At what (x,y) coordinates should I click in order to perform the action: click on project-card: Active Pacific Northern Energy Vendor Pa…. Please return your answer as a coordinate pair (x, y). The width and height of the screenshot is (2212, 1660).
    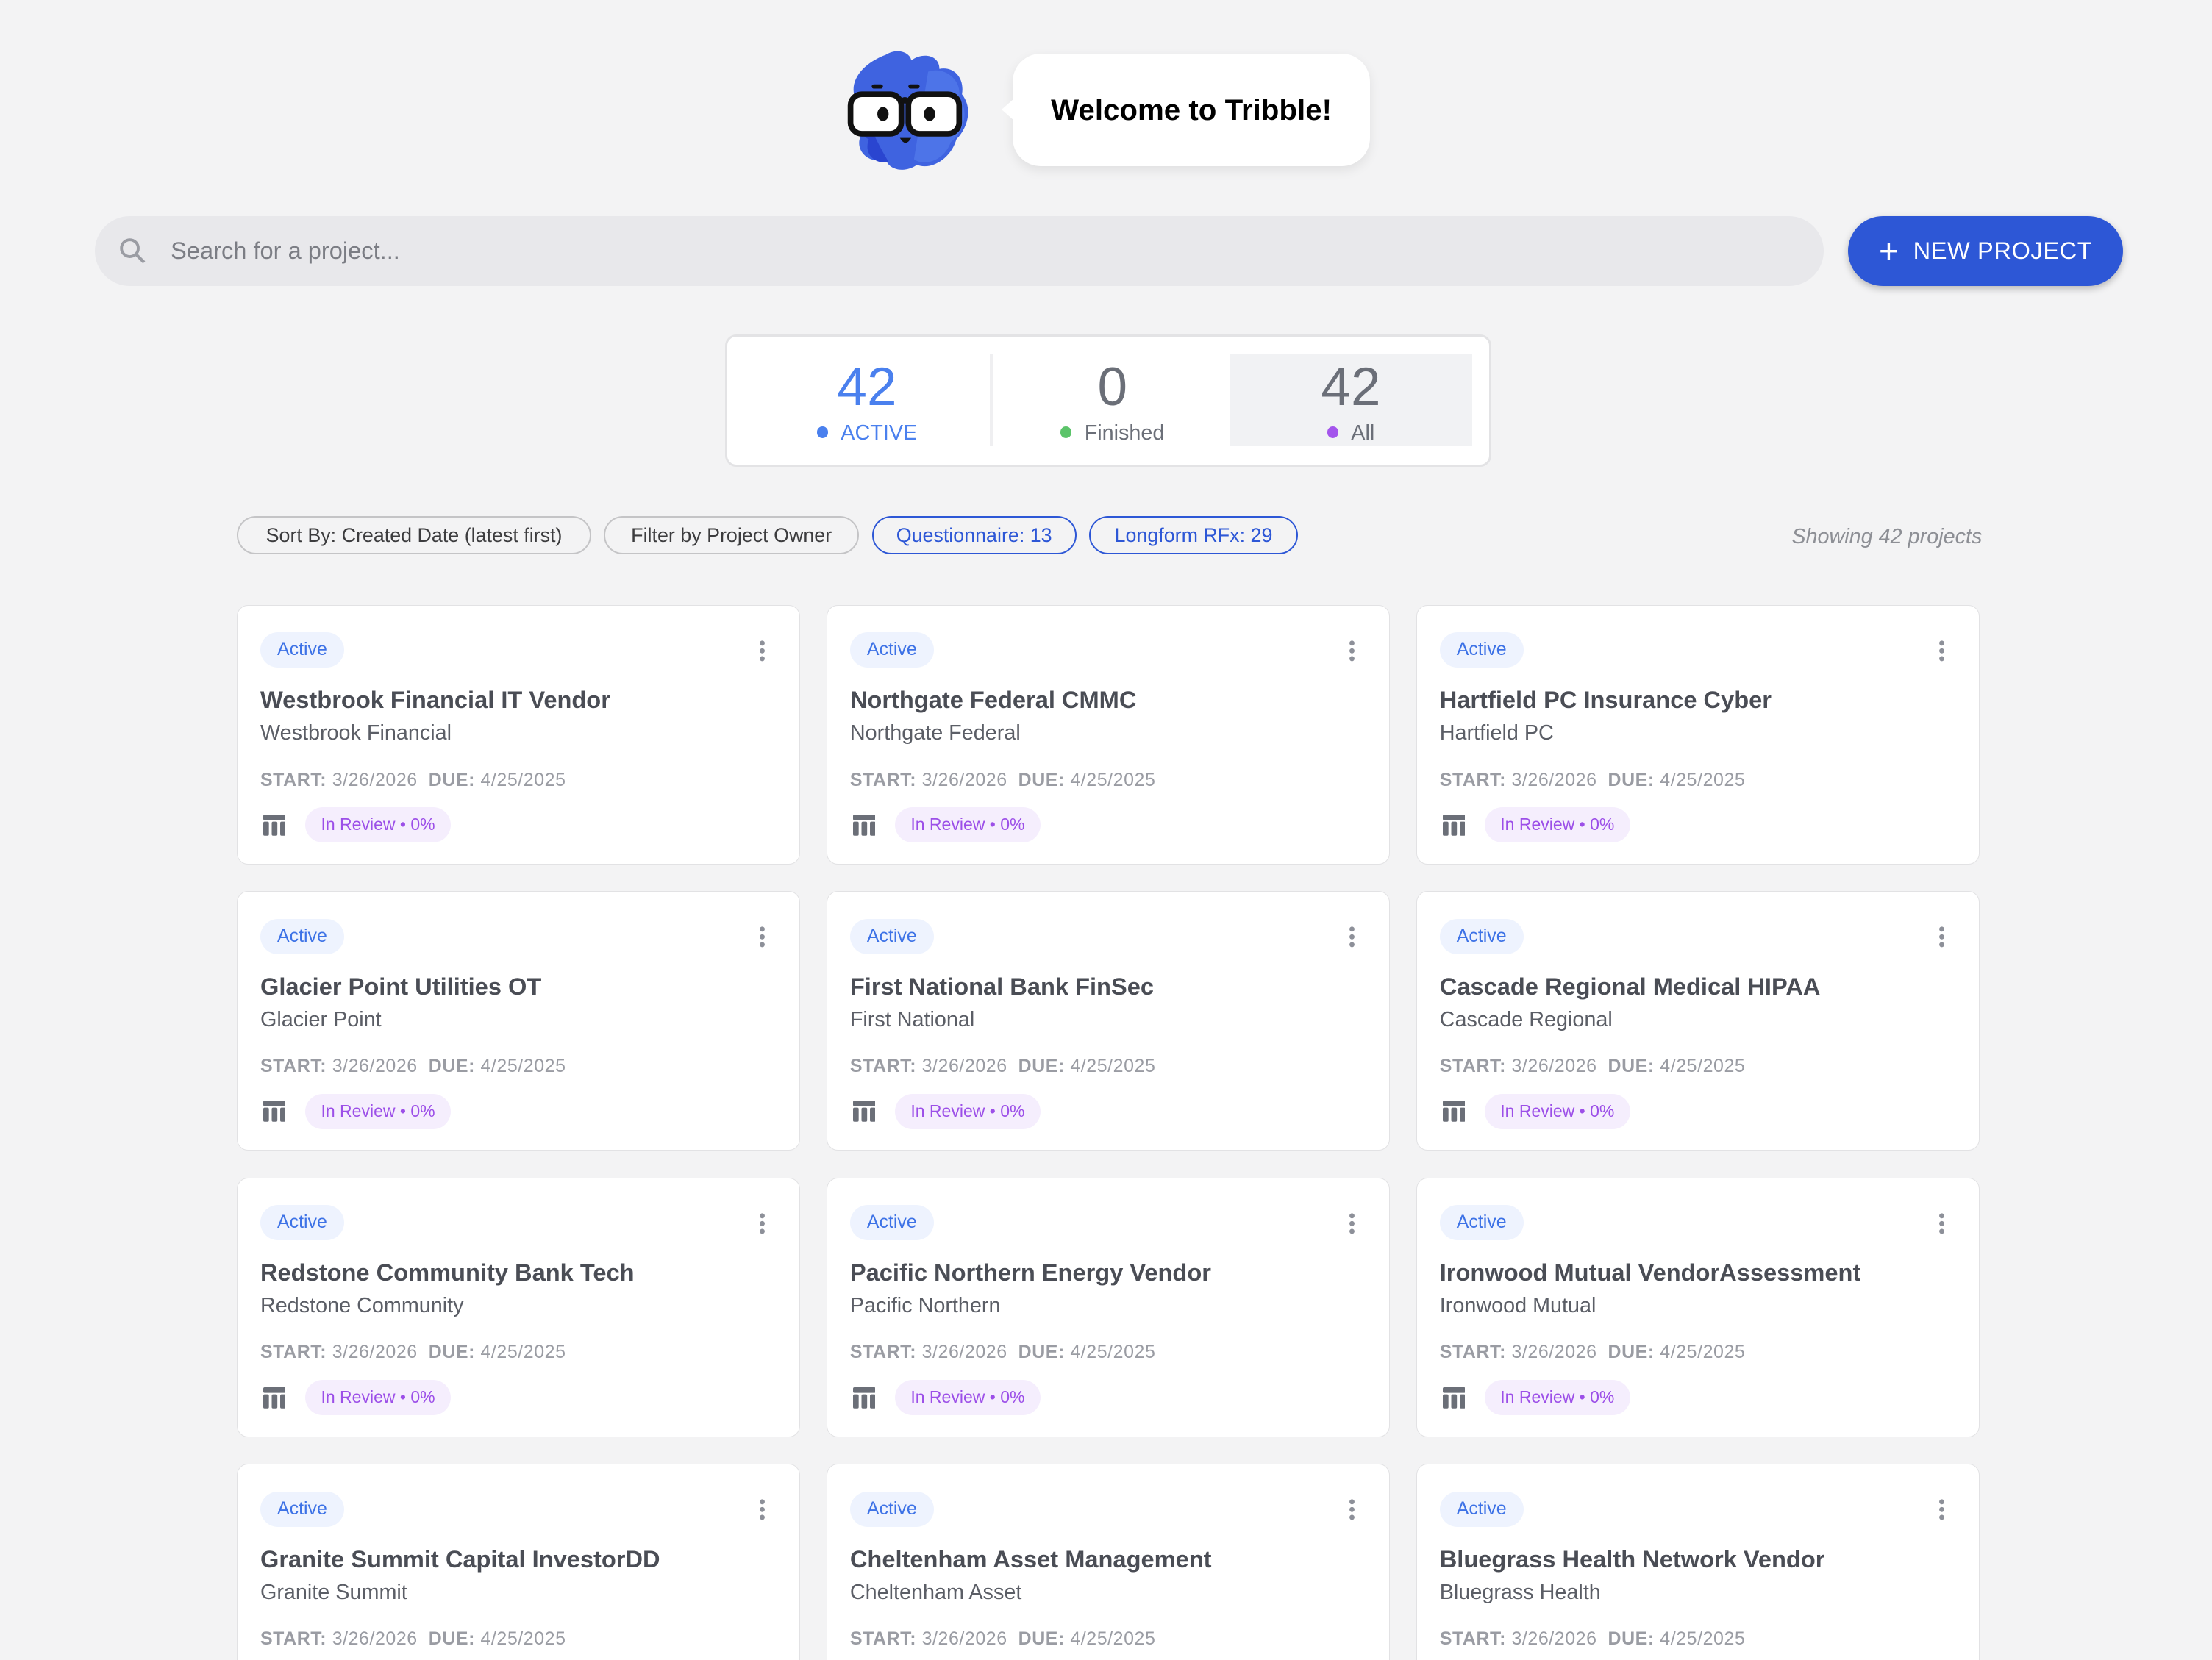
    Looking at the image, I should click on (1108, 1307).